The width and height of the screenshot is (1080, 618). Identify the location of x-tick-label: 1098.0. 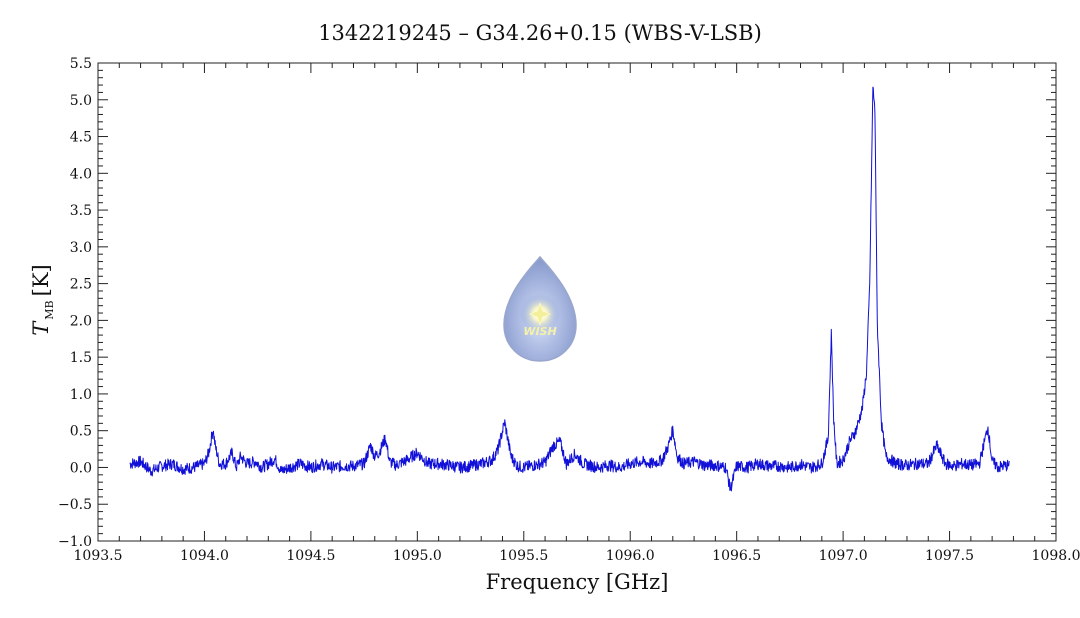
(1056, 556).